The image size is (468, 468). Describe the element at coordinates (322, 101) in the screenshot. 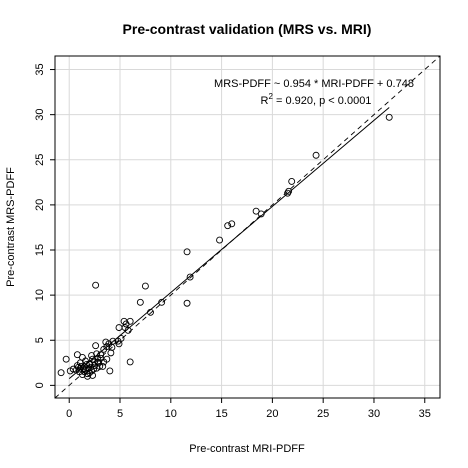

I see `r2-value: = 0.920, p < 0.0001` at that location.